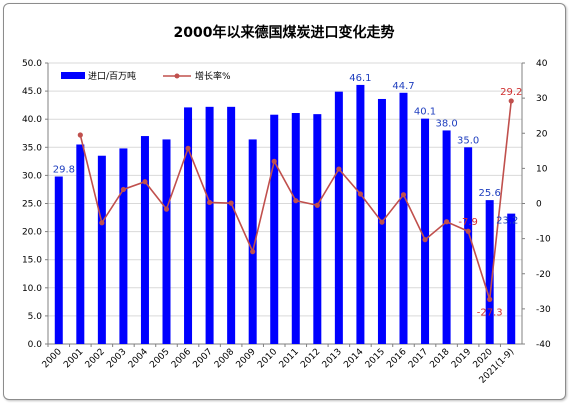  What do you see at coordinates (539, 205) in the screenshot?
I see `y-right-tick-label: 0` at bounding box center [539, 205].